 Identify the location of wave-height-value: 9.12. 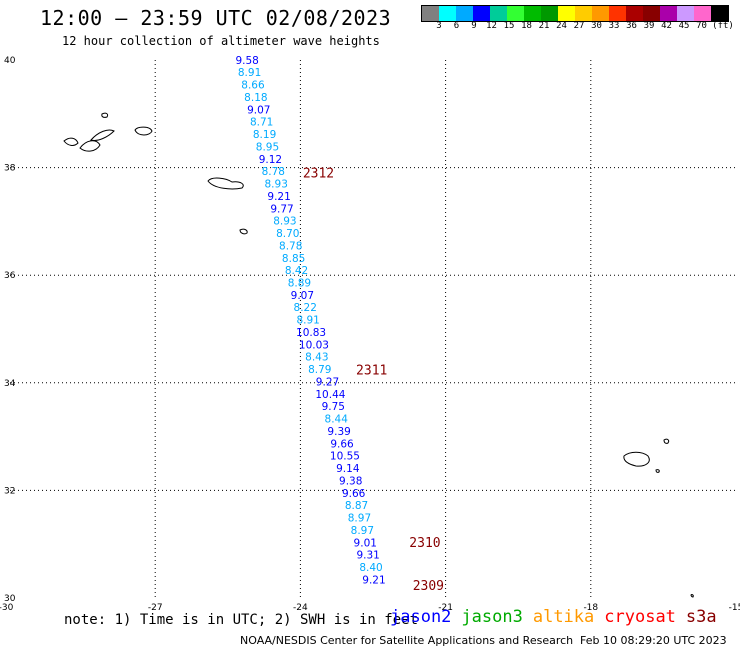
(270, 160).